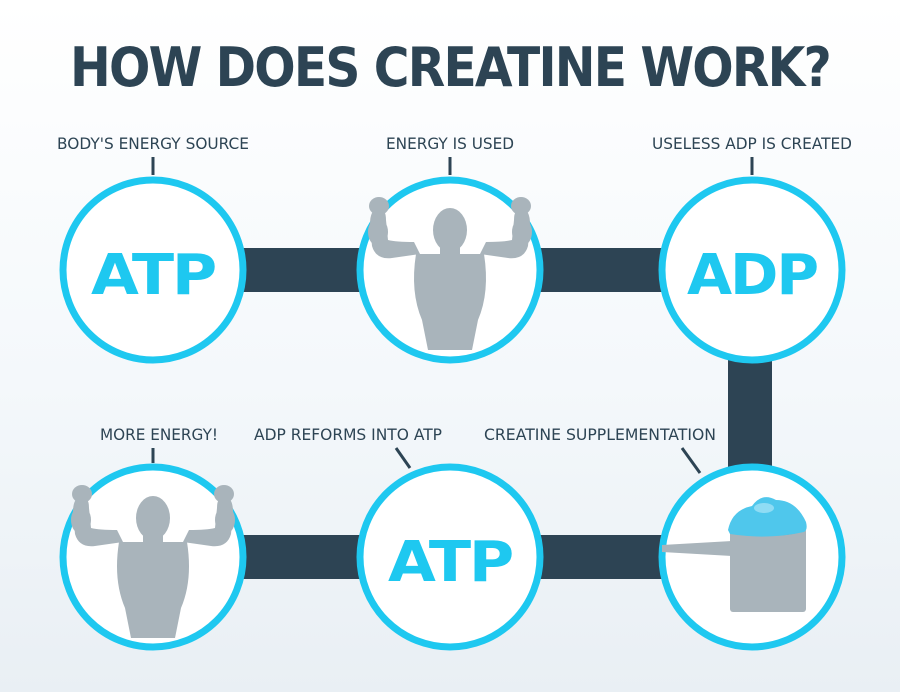 Image resolution: width=900 pixels, height=692 pixels. What do you see at coordinates (450, 143) in the screenshot?
I see `step-label-energy-used: ENERGY IS USED` at bounding box center [450, 143].